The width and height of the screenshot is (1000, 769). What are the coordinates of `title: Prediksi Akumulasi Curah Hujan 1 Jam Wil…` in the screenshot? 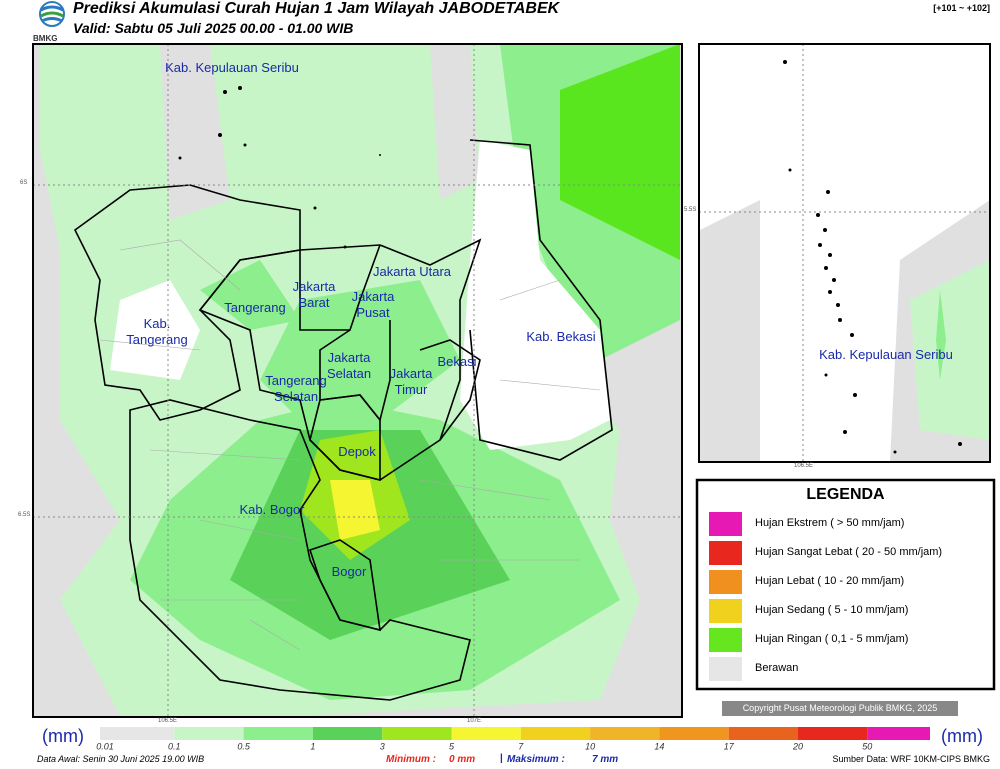 It's located at (316, 8).